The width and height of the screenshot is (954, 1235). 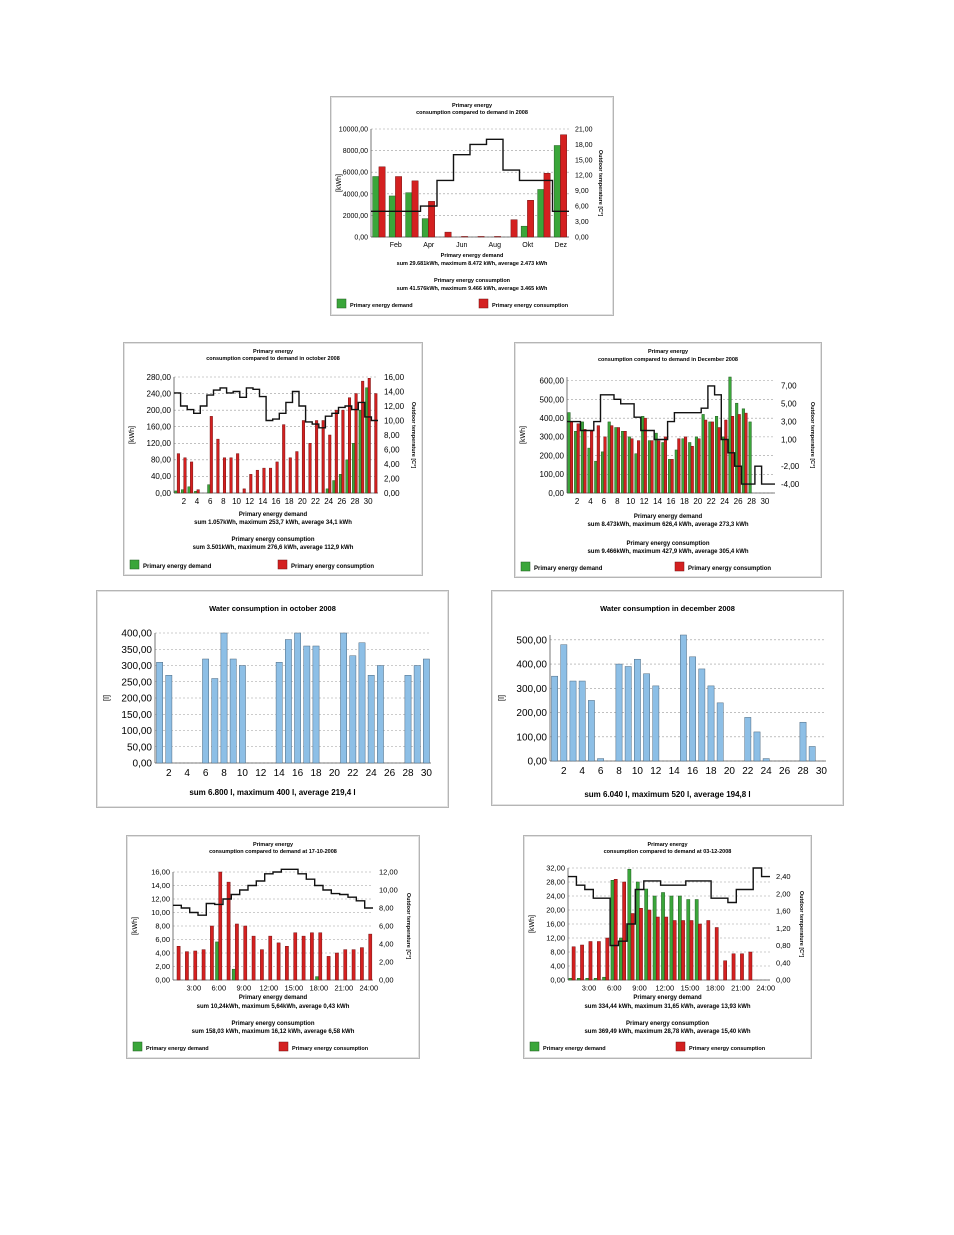 What do you see at coordinates (589, 988) in the screenshot?
I see `x-tick-label: 3:00` at bounding box center [589, 988].